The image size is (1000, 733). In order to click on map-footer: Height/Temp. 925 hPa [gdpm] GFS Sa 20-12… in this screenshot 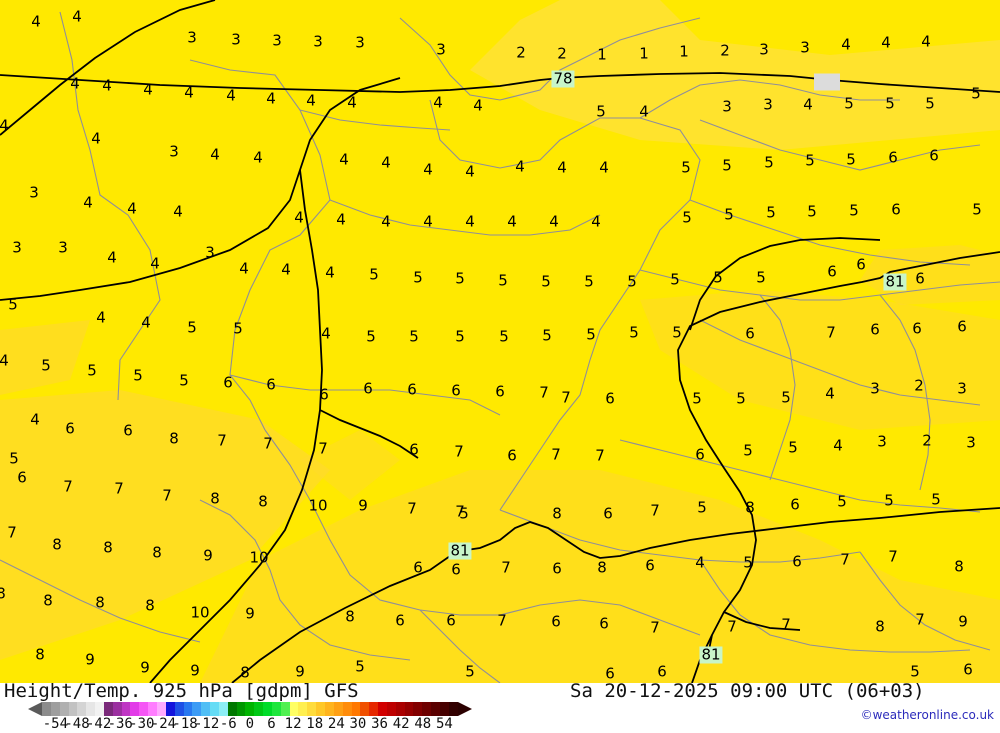, I will do `click(500, 706)`.